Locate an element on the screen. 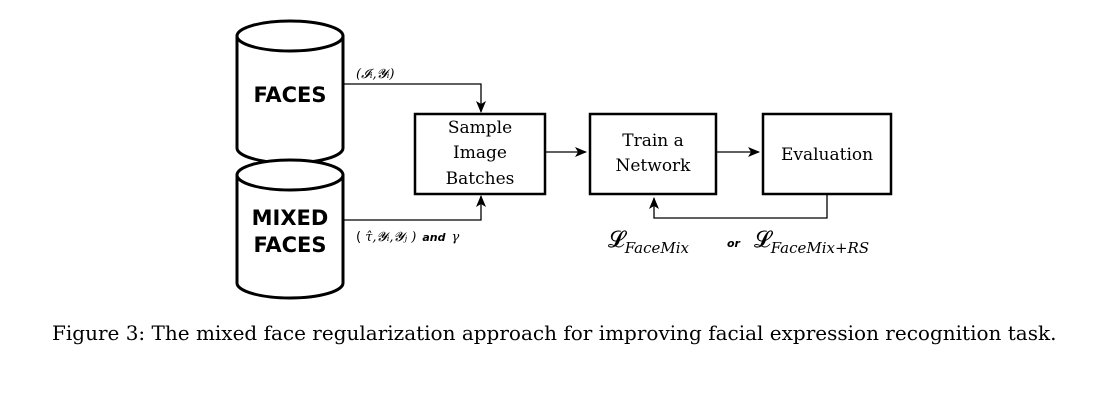 This screenshot has width=1107, height=406. edge-mixed-label-tau: τ̂ is located at coordinates (369, 237).